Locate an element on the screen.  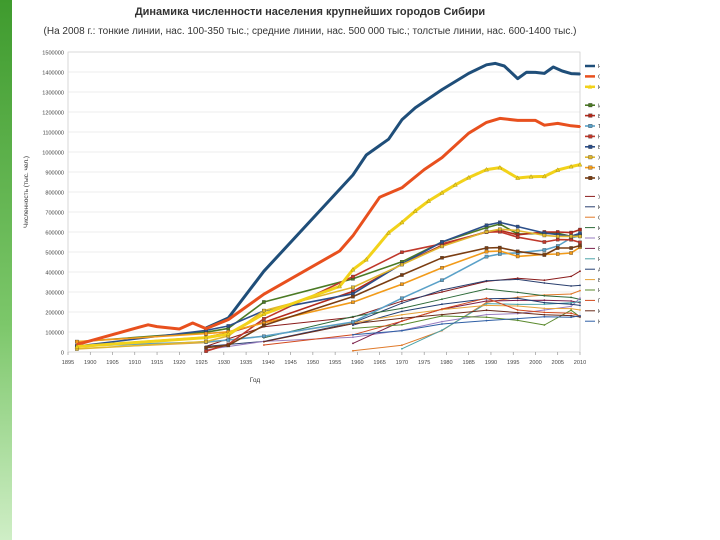
y-tick-label: 800000 is located at coordinates (54, 194).